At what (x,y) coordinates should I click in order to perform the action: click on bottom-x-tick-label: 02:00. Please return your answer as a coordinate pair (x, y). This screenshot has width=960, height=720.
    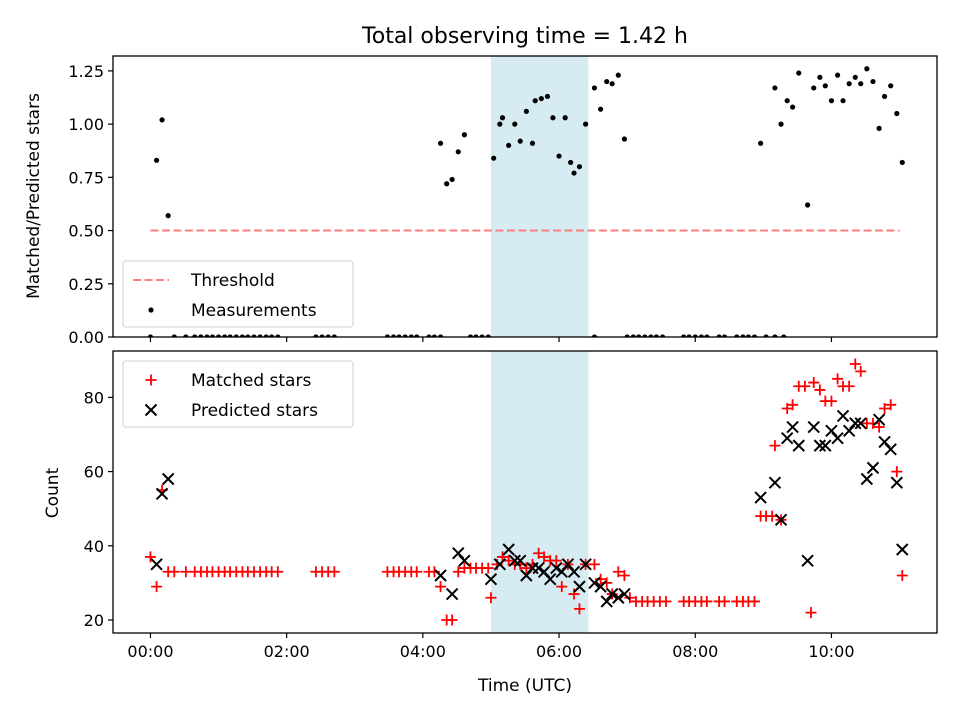
    Looking at the image, I should click on (287, 651).